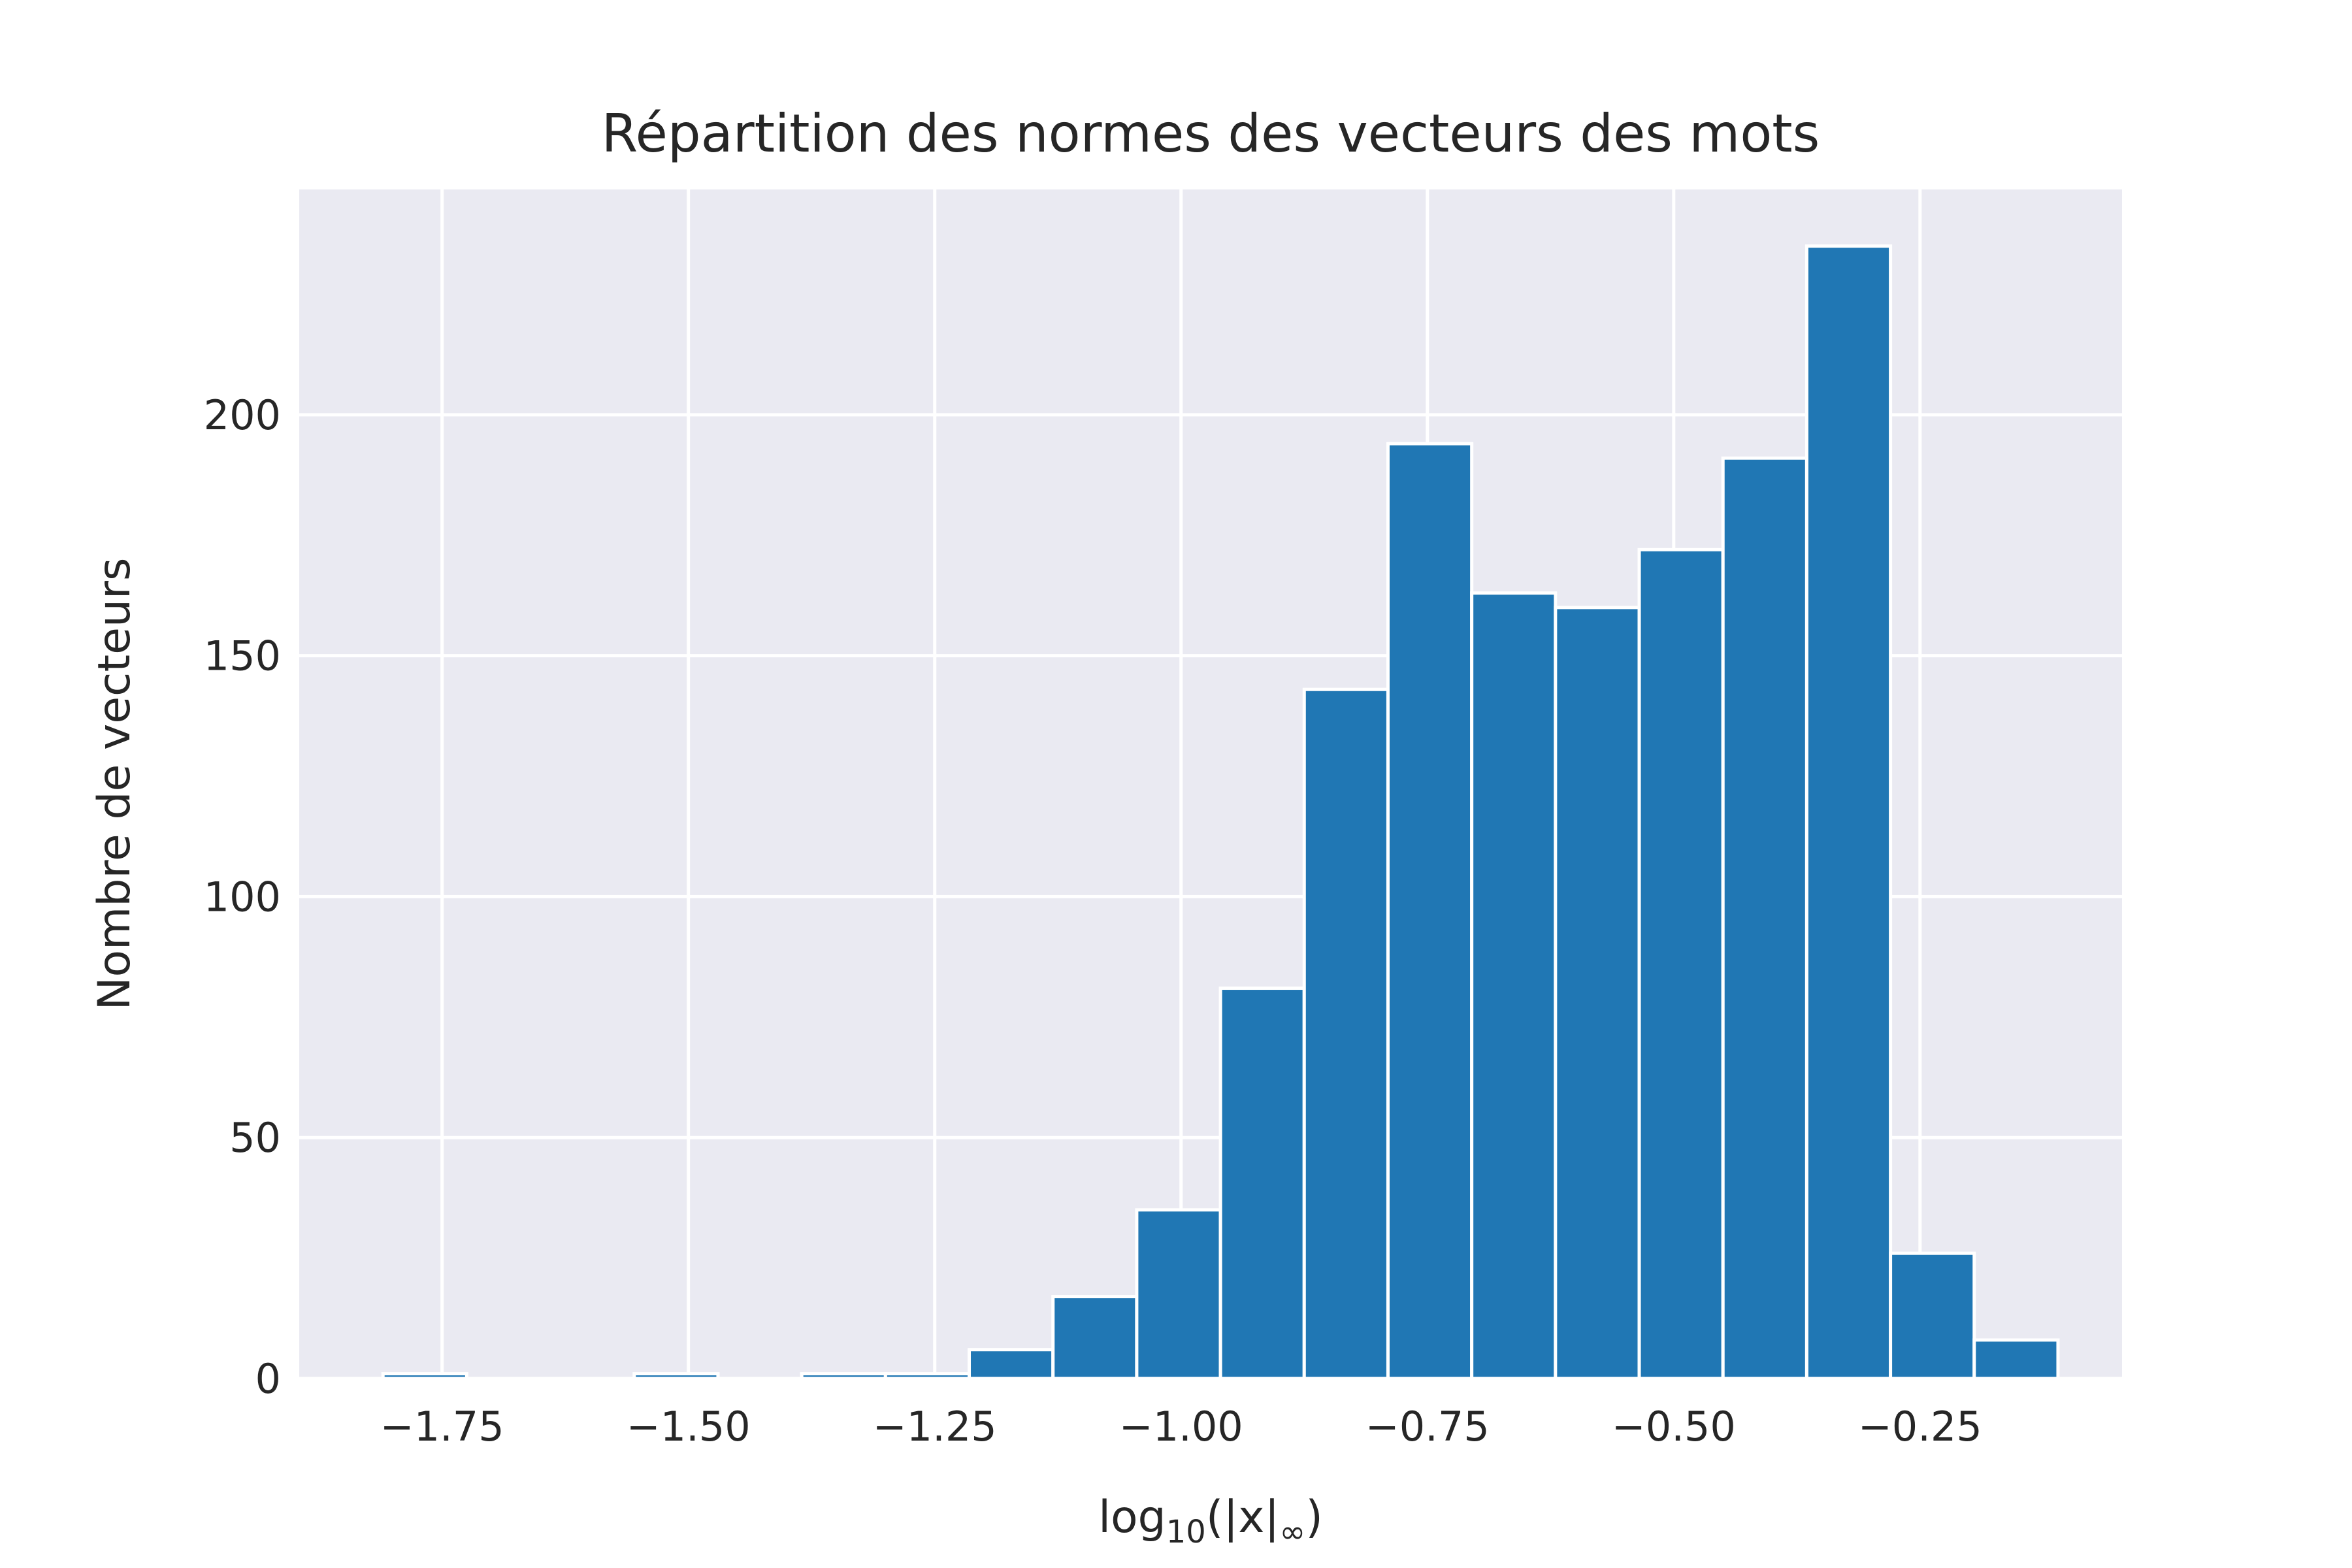  I want to click on x-tick-label: −1.75, so click(442, 1426).